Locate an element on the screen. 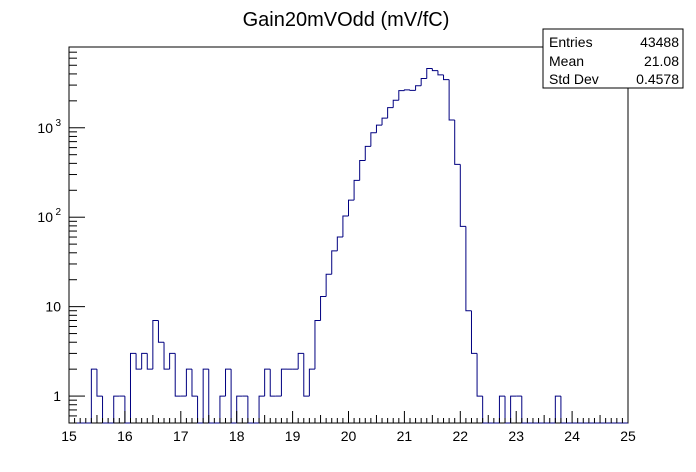 The height and width of the screenshot is (472, 696). x-axis: 15 16 17 18 19 20 21 22 23 24 25 is located at coordinates (348, 427).